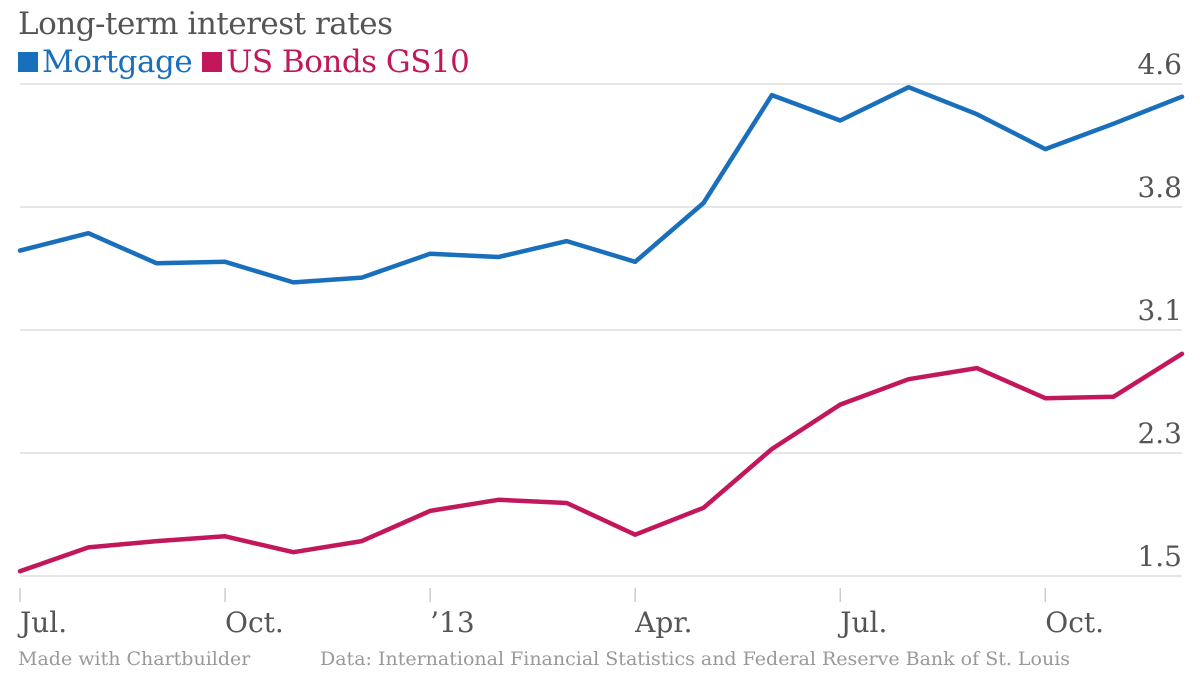 This screenshot has width=1200, height=676. I want to click on legend: Mortgage US Bonds GS10, so click(248, 62).